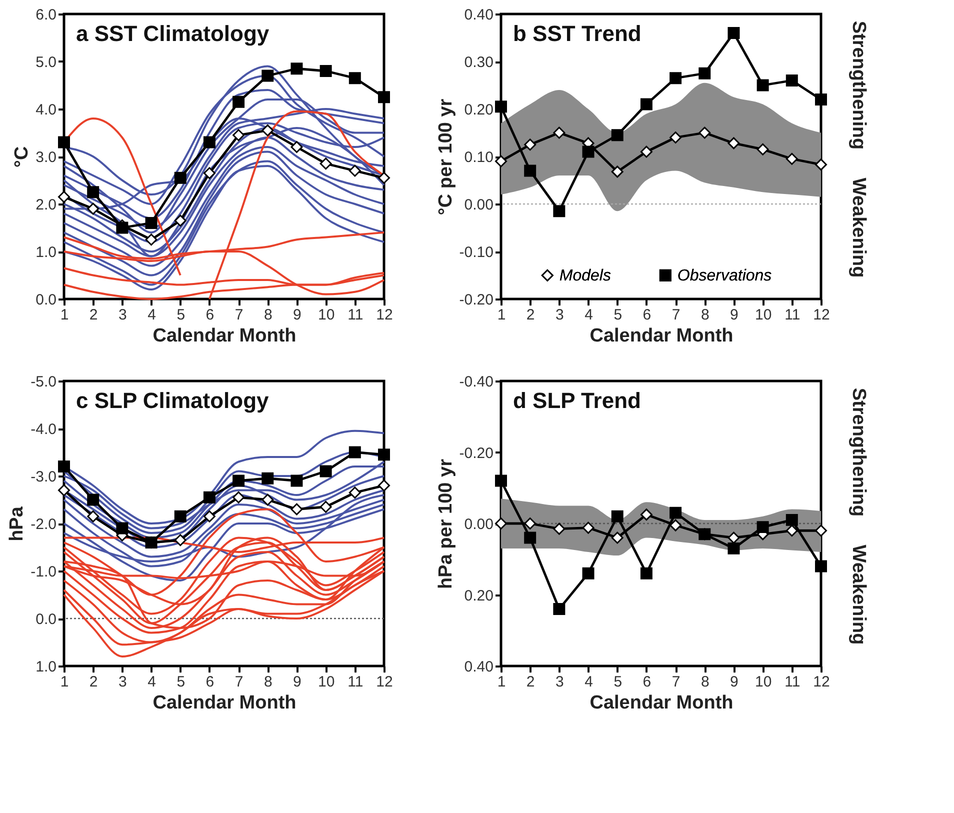 The image size is (954, 813). Describe the element at coordinates (22, 157) in the screenshot. I see `y-axis-title: °C` at that location.